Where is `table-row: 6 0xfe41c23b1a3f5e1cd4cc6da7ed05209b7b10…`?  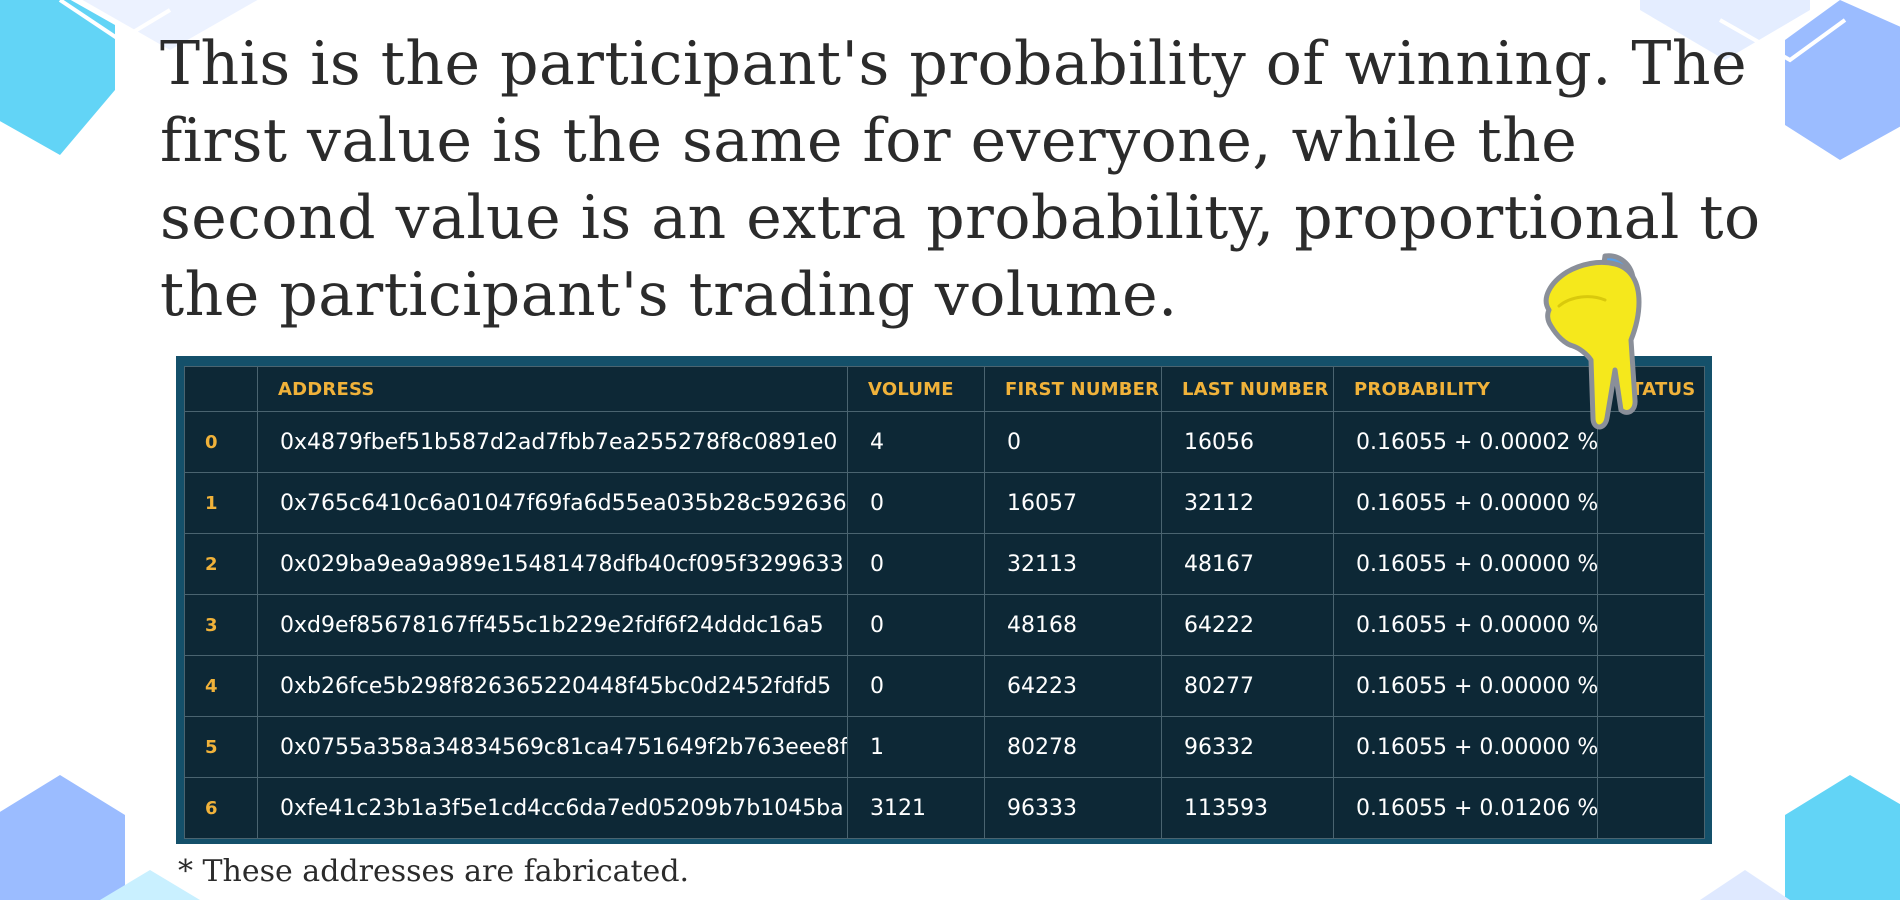 table-row: 6 0xfe41c23b1a3f5e1cd4cc6da7ed05209b7b10… is located at coordinates (944, 808).